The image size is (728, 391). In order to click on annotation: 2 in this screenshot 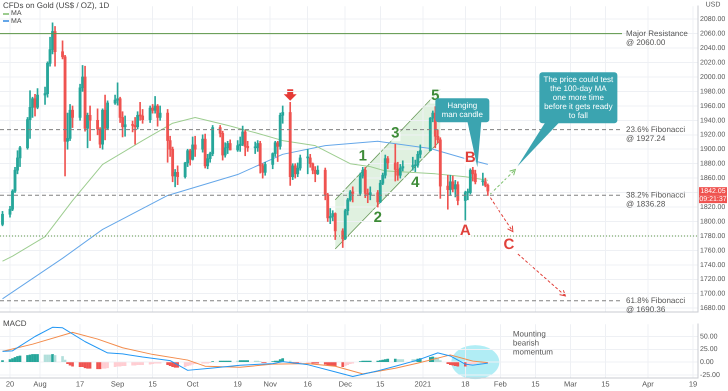, I will do `click(378, 217)`.